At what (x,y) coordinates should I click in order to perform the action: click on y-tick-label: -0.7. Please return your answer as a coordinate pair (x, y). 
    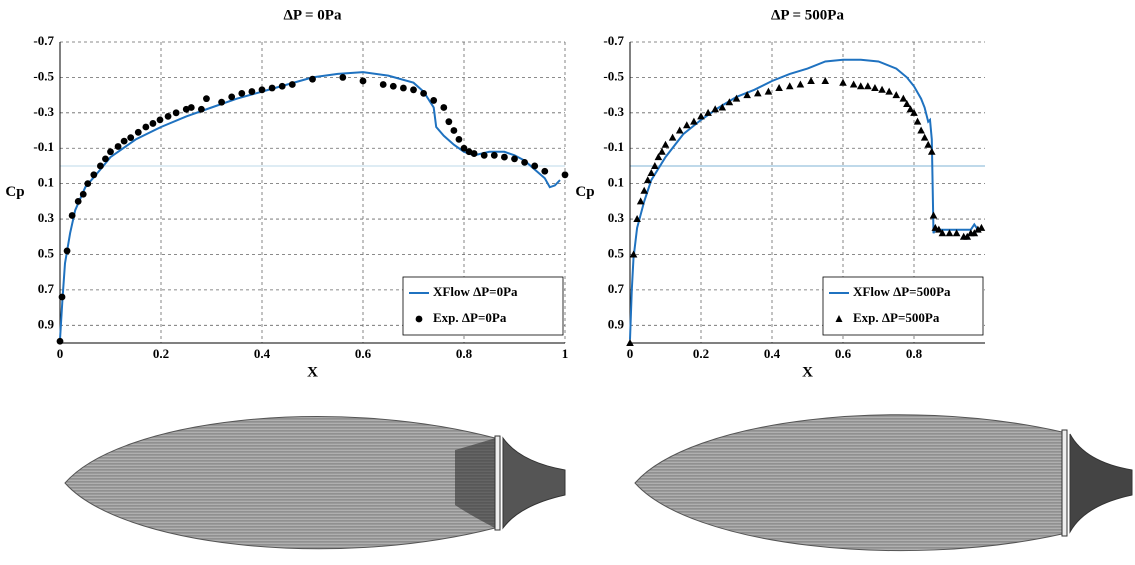
    Looking at the image, I should click on (613, 40).